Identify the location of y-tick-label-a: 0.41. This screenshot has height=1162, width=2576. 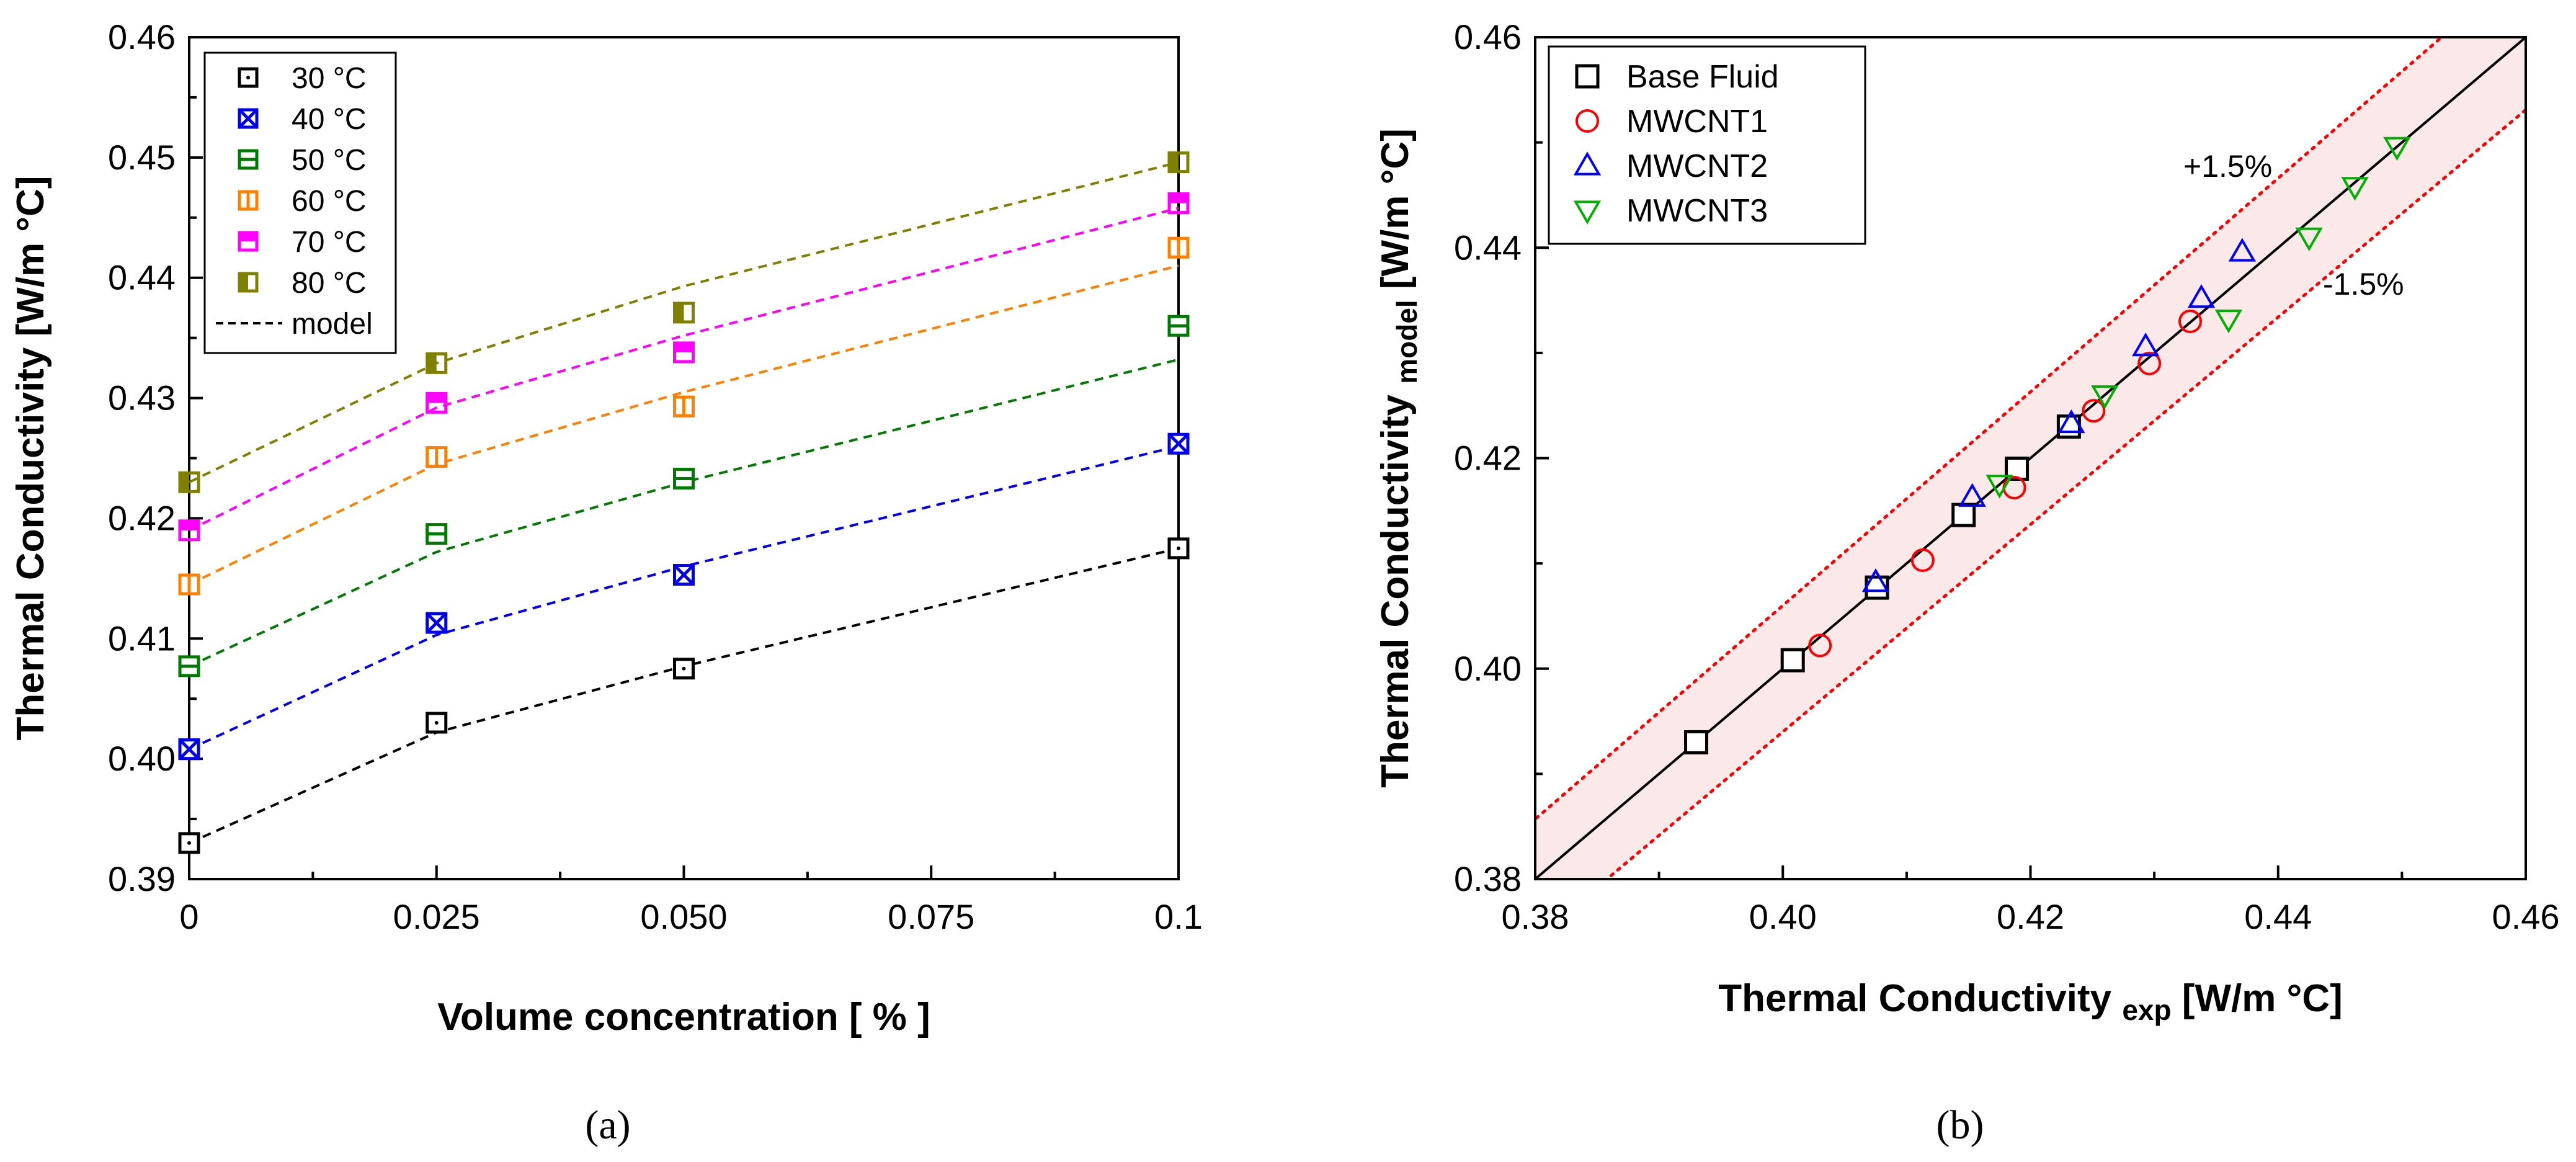
(142, 638).